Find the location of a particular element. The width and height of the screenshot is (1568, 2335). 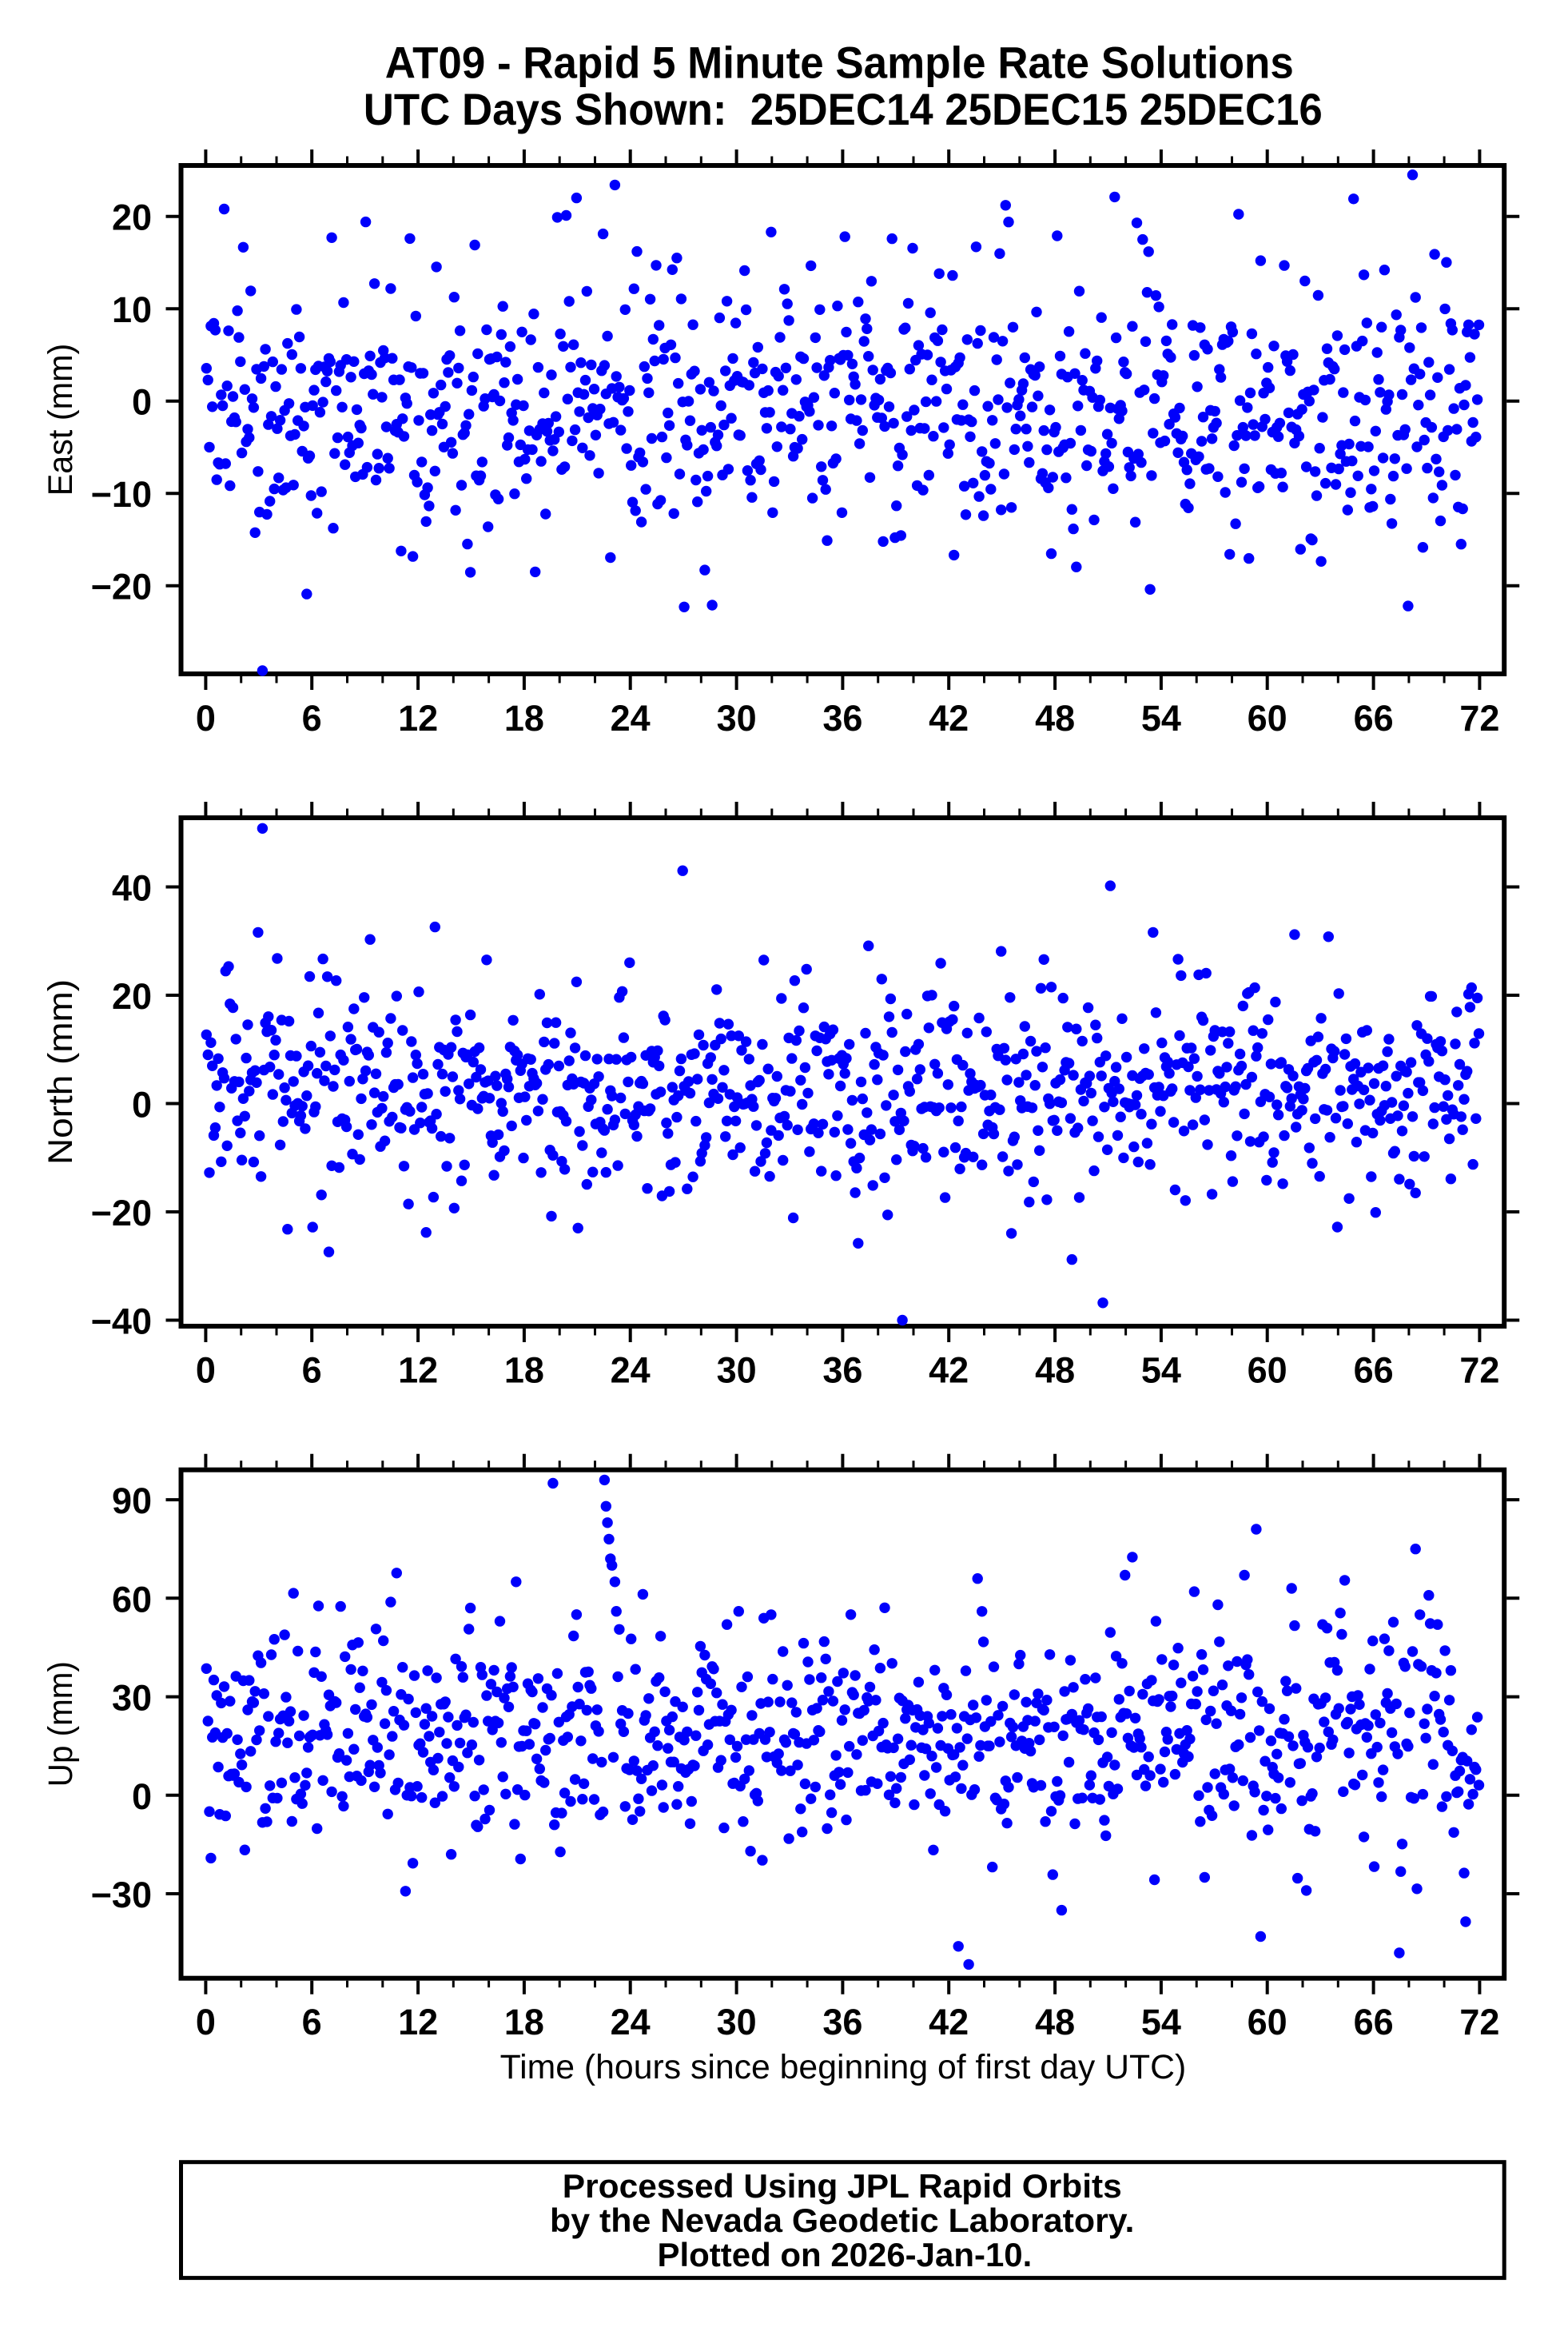

svg-text: −10 is located at coordinates (121, 494).